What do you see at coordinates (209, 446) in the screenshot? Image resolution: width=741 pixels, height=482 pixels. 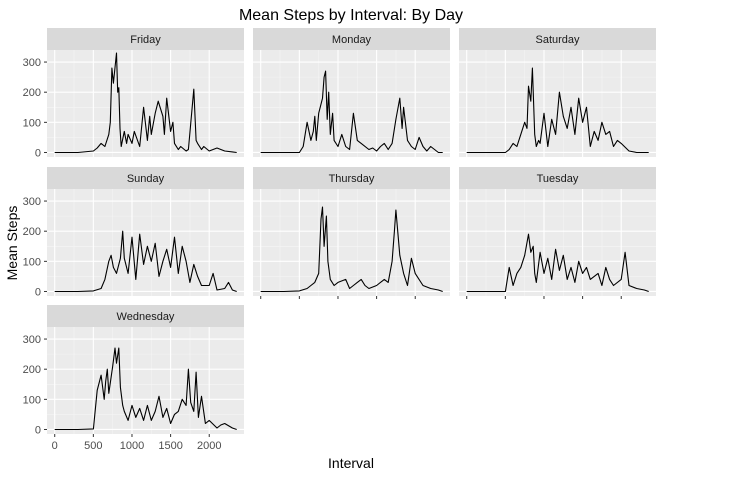 I see `x-tick-label: 2000` at bounding box center [209, 446].